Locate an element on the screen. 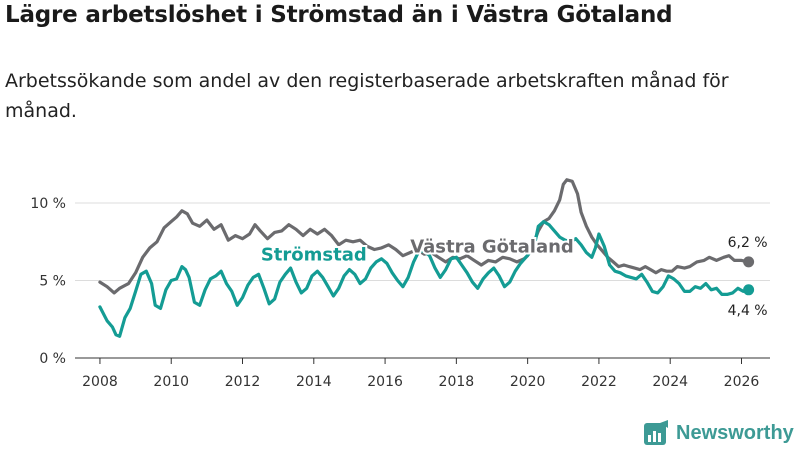  x-tick-label: 2008 is located at coordinates (100, 382).